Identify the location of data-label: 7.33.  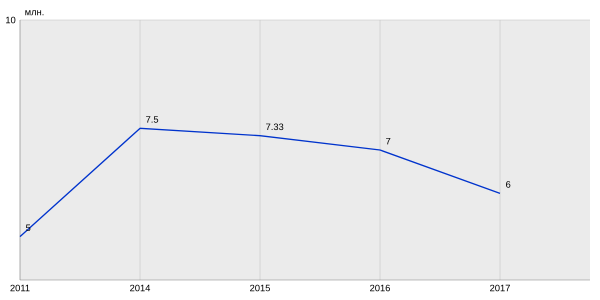
(275, 127).